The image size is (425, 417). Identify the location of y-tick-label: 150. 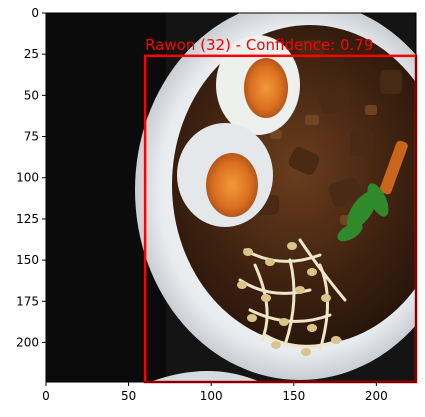
(27, 260).